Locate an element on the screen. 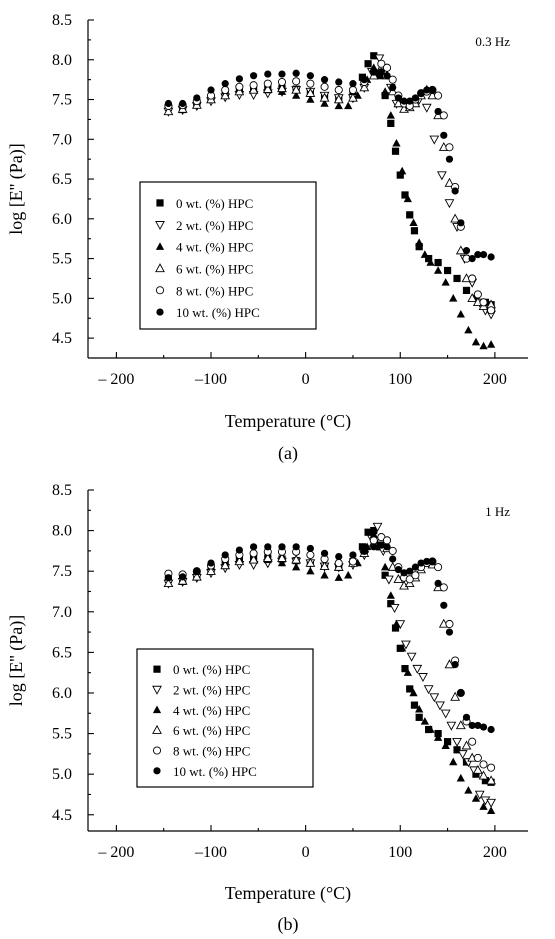 This screenshot has height=939, width=555. panel-label: (b) is located at coordinates (288, 924).